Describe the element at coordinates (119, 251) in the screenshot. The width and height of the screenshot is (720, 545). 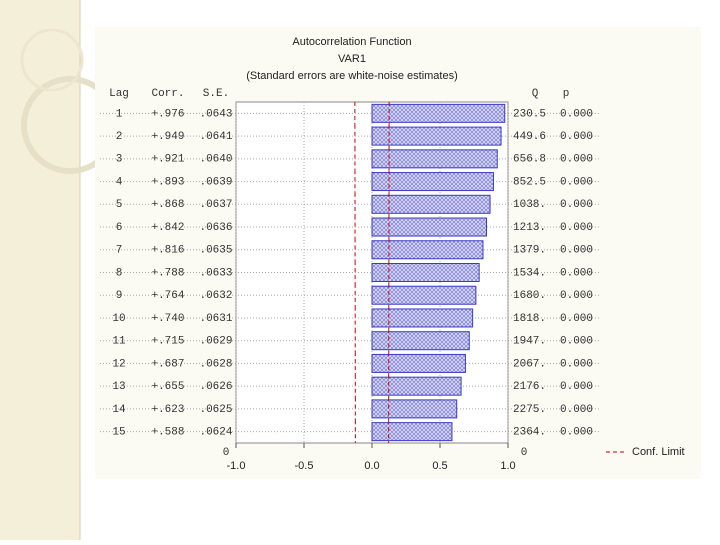
I see `lag-label: 7` at that location.